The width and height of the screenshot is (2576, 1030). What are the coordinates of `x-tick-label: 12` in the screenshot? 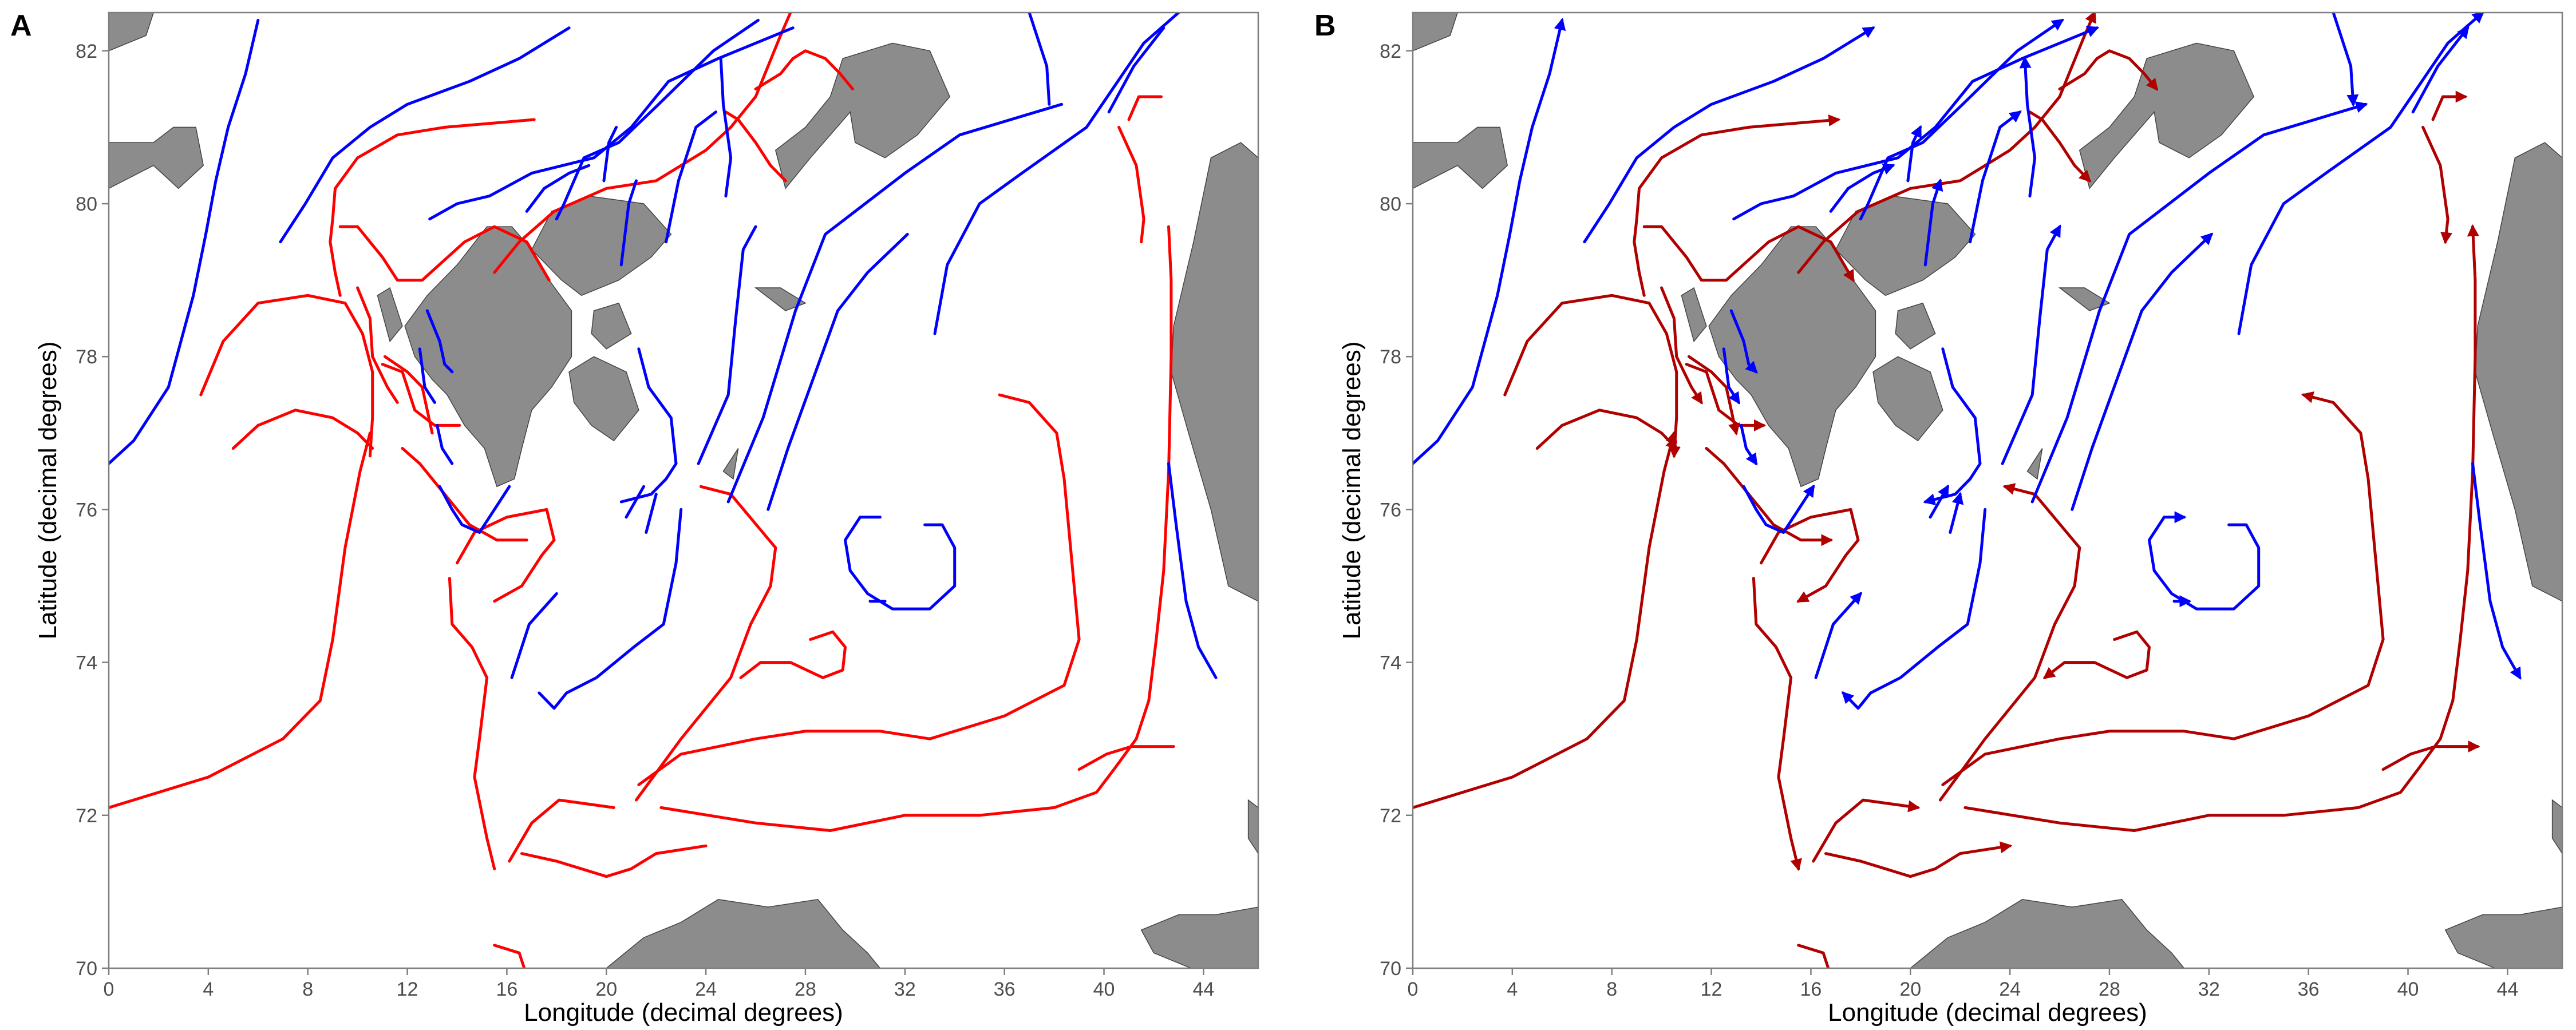 It's located at (407, 989).